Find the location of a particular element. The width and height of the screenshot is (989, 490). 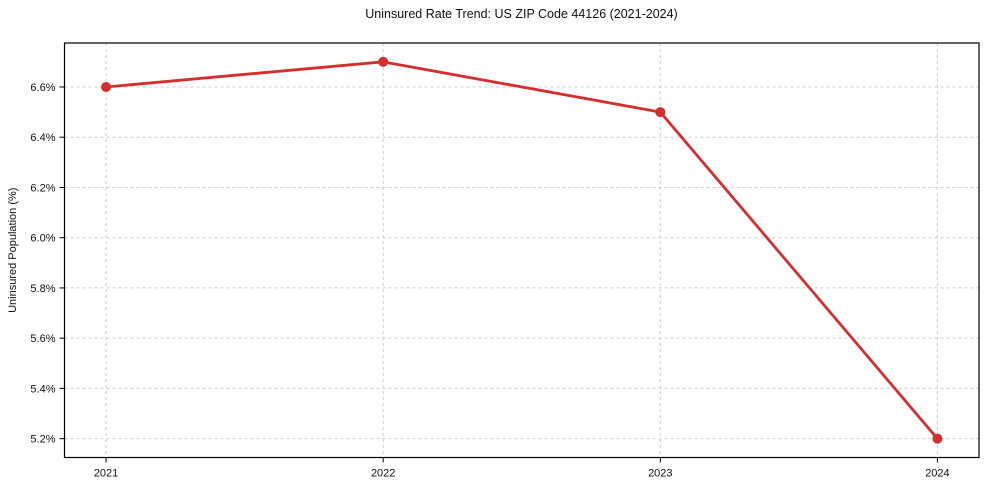

y-tick-label: 6.0% is located at coordinates (42, 239).